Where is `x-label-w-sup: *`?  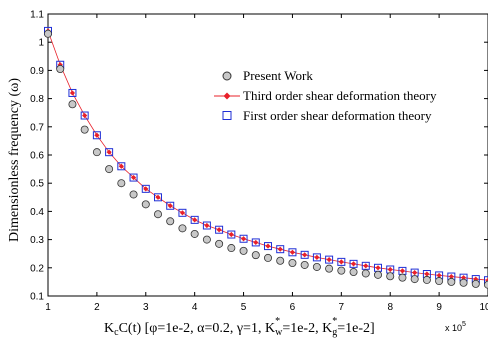
x-label-w-sup: * is located at coordinates (277, 321).